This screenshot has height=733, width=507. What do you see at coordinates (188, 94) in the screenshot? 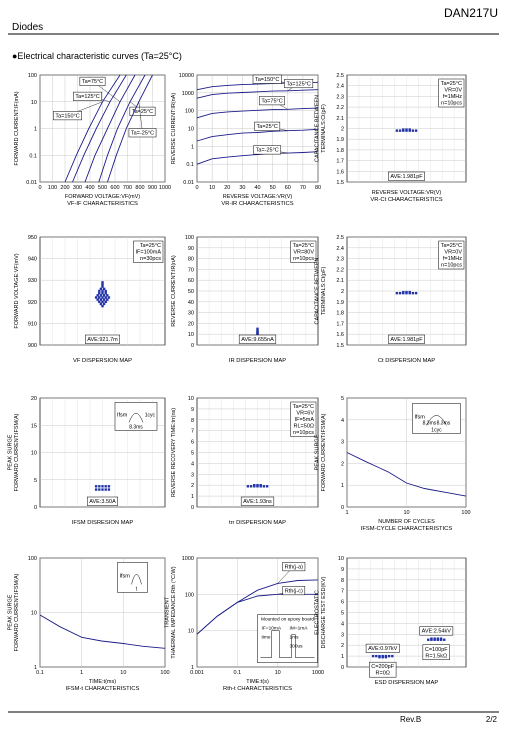
I see `y-tick-label: 1000` at bounding box center [188, 94].